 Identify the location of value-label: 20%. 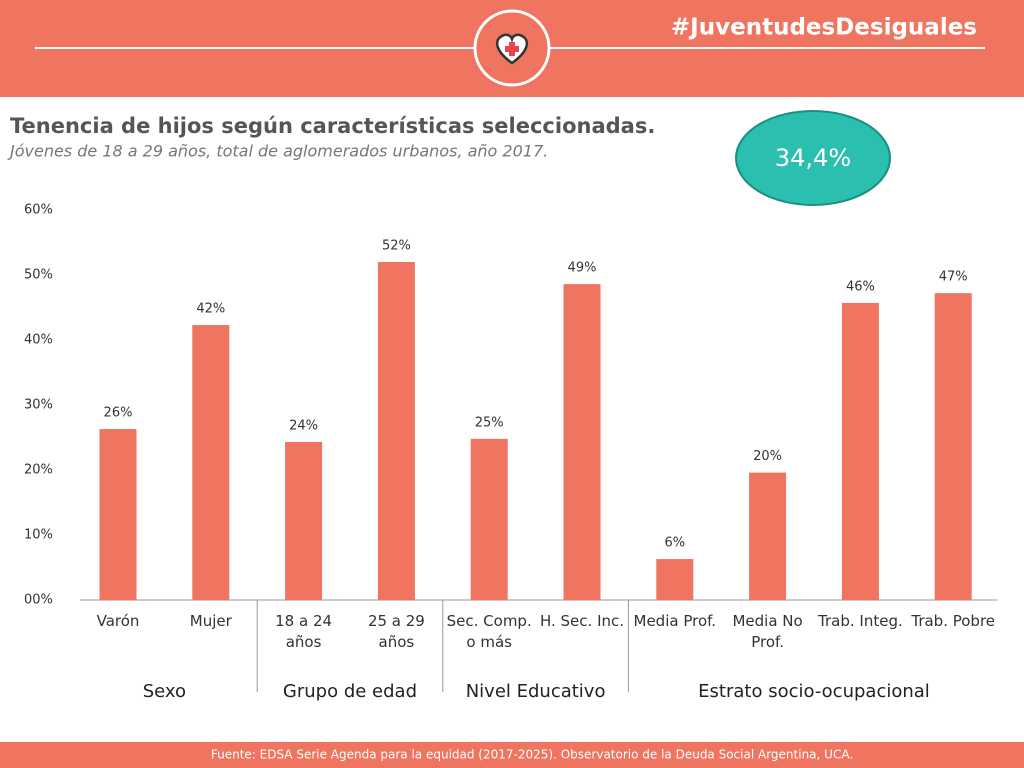
(767, 456).